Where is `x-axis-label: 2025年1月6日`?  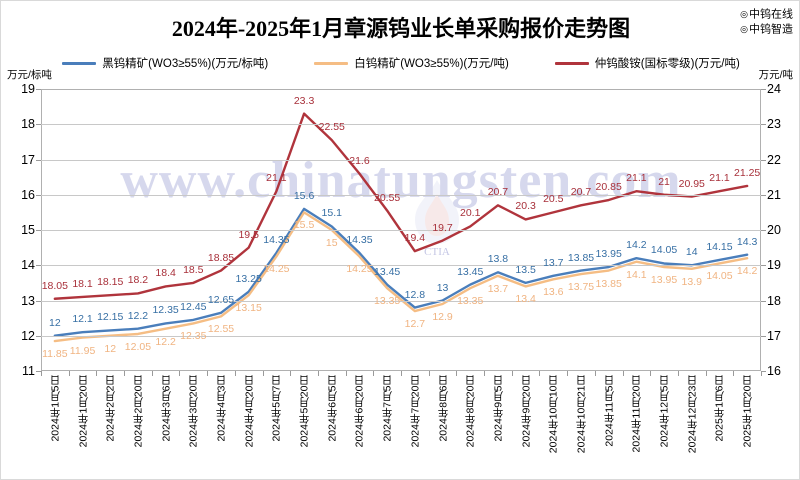
x-axis-label: 2025年1月6日 is located at coordinates (719, 408).